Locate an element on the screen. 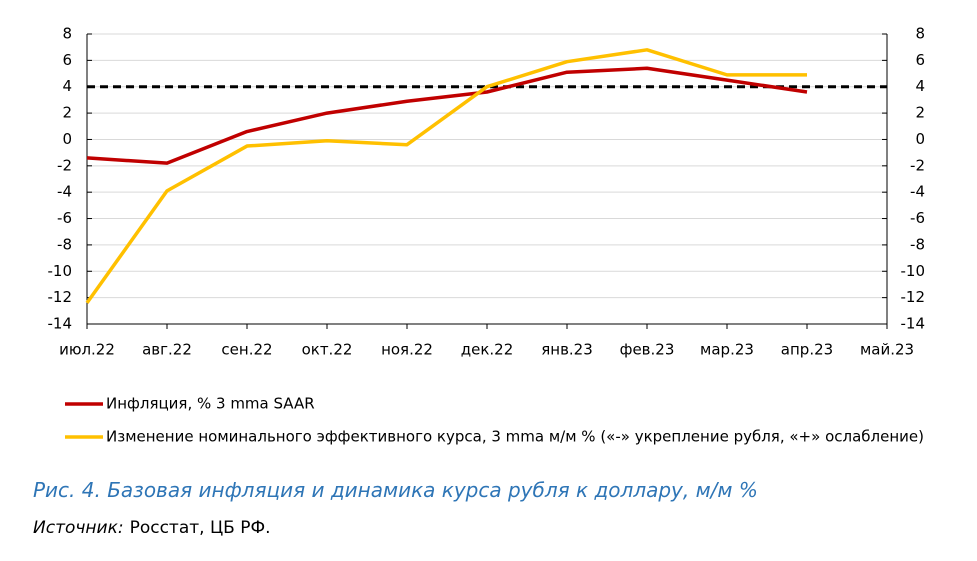  series-line is located at coordinates (447, 115).